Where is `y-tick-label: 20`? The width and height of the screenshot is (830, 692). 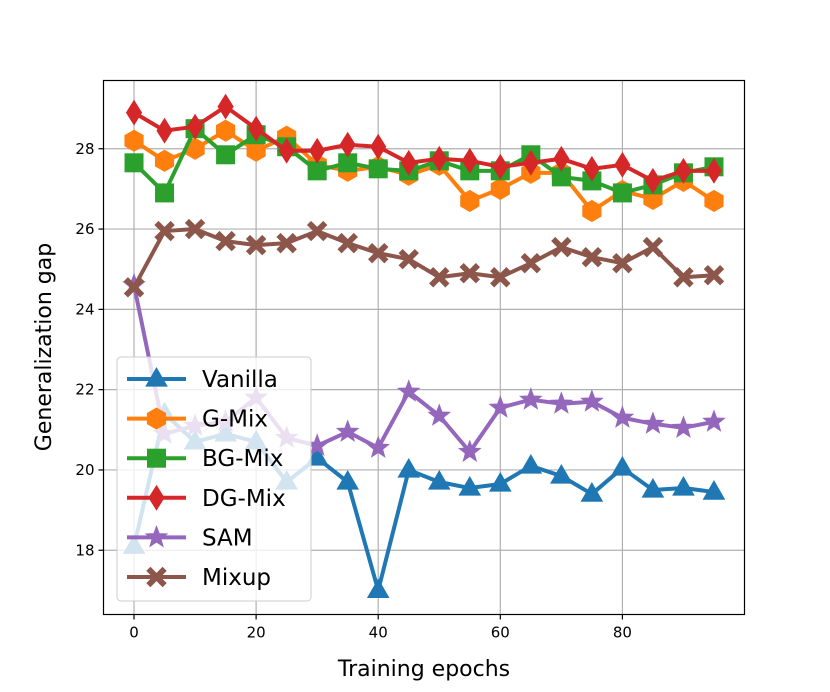
y-tick-label: 20 is located at coordinates (84, 470).